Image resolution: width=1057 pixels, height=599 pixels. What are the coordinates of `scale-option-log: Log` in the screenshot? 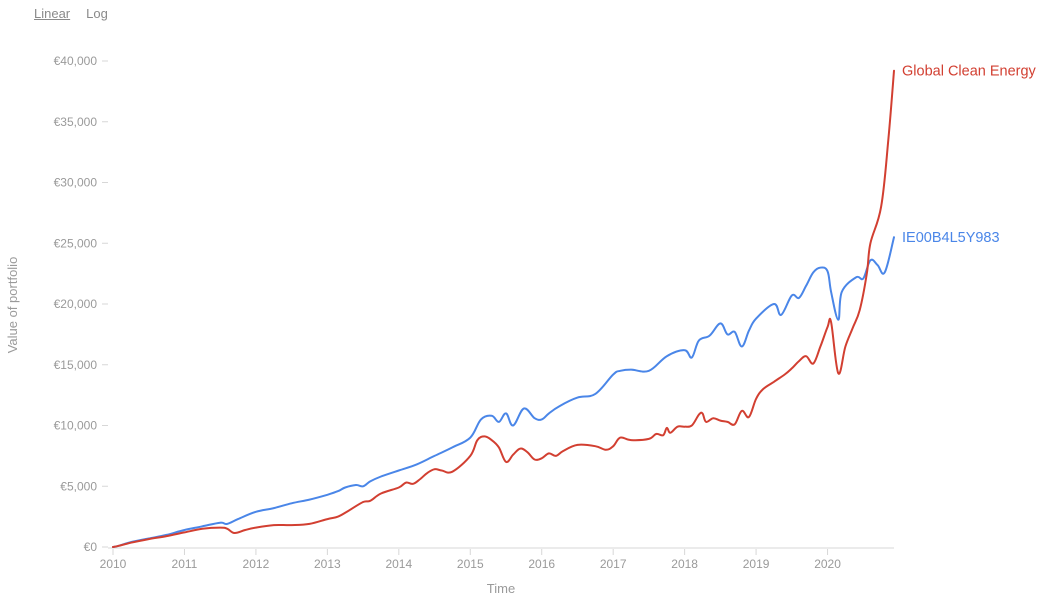 It's located at (97, 13).